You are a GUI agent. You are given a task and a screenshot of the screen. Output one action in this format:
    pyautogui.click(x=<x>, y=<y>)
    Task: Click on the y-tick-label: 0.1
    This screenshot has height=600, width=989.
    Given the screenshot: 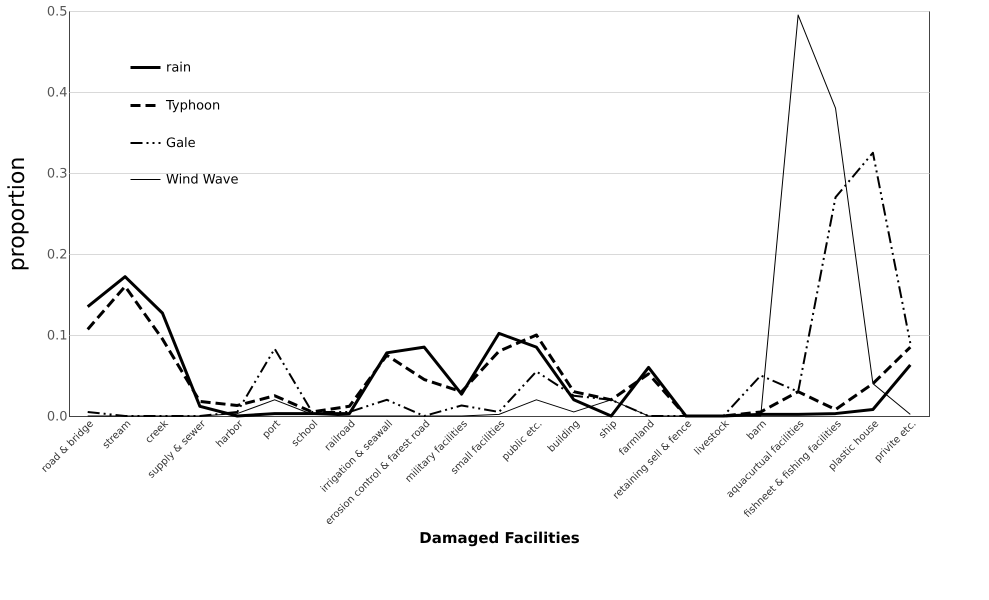 What is the action you would take?
    pyautogui.click(x=57, y=336)
    